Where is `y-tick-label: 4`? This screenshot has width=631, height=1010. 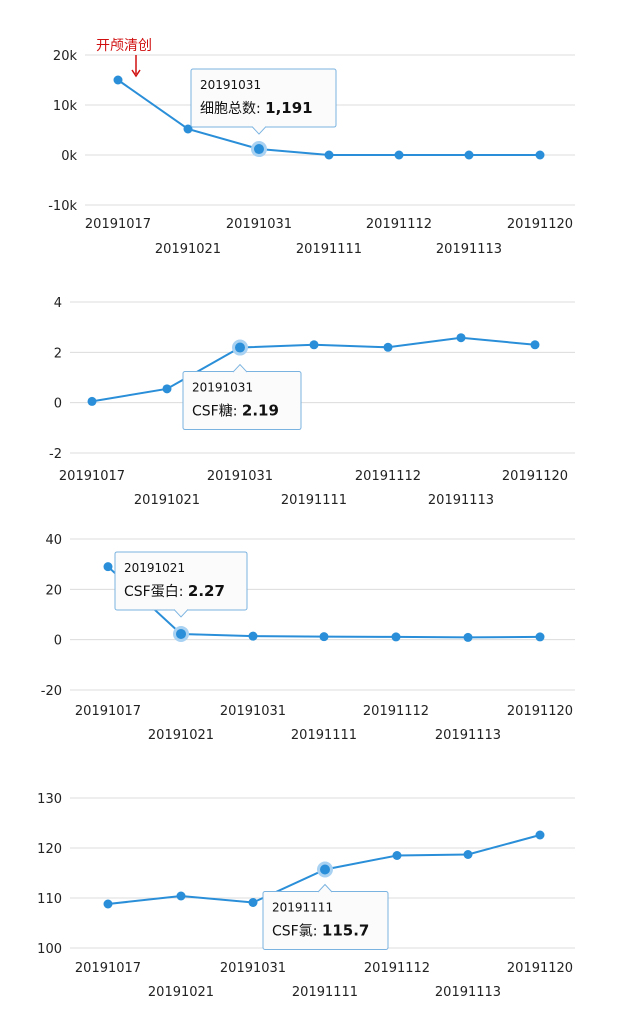 y-tick-label: 4 is located at coordinates (58, 303).